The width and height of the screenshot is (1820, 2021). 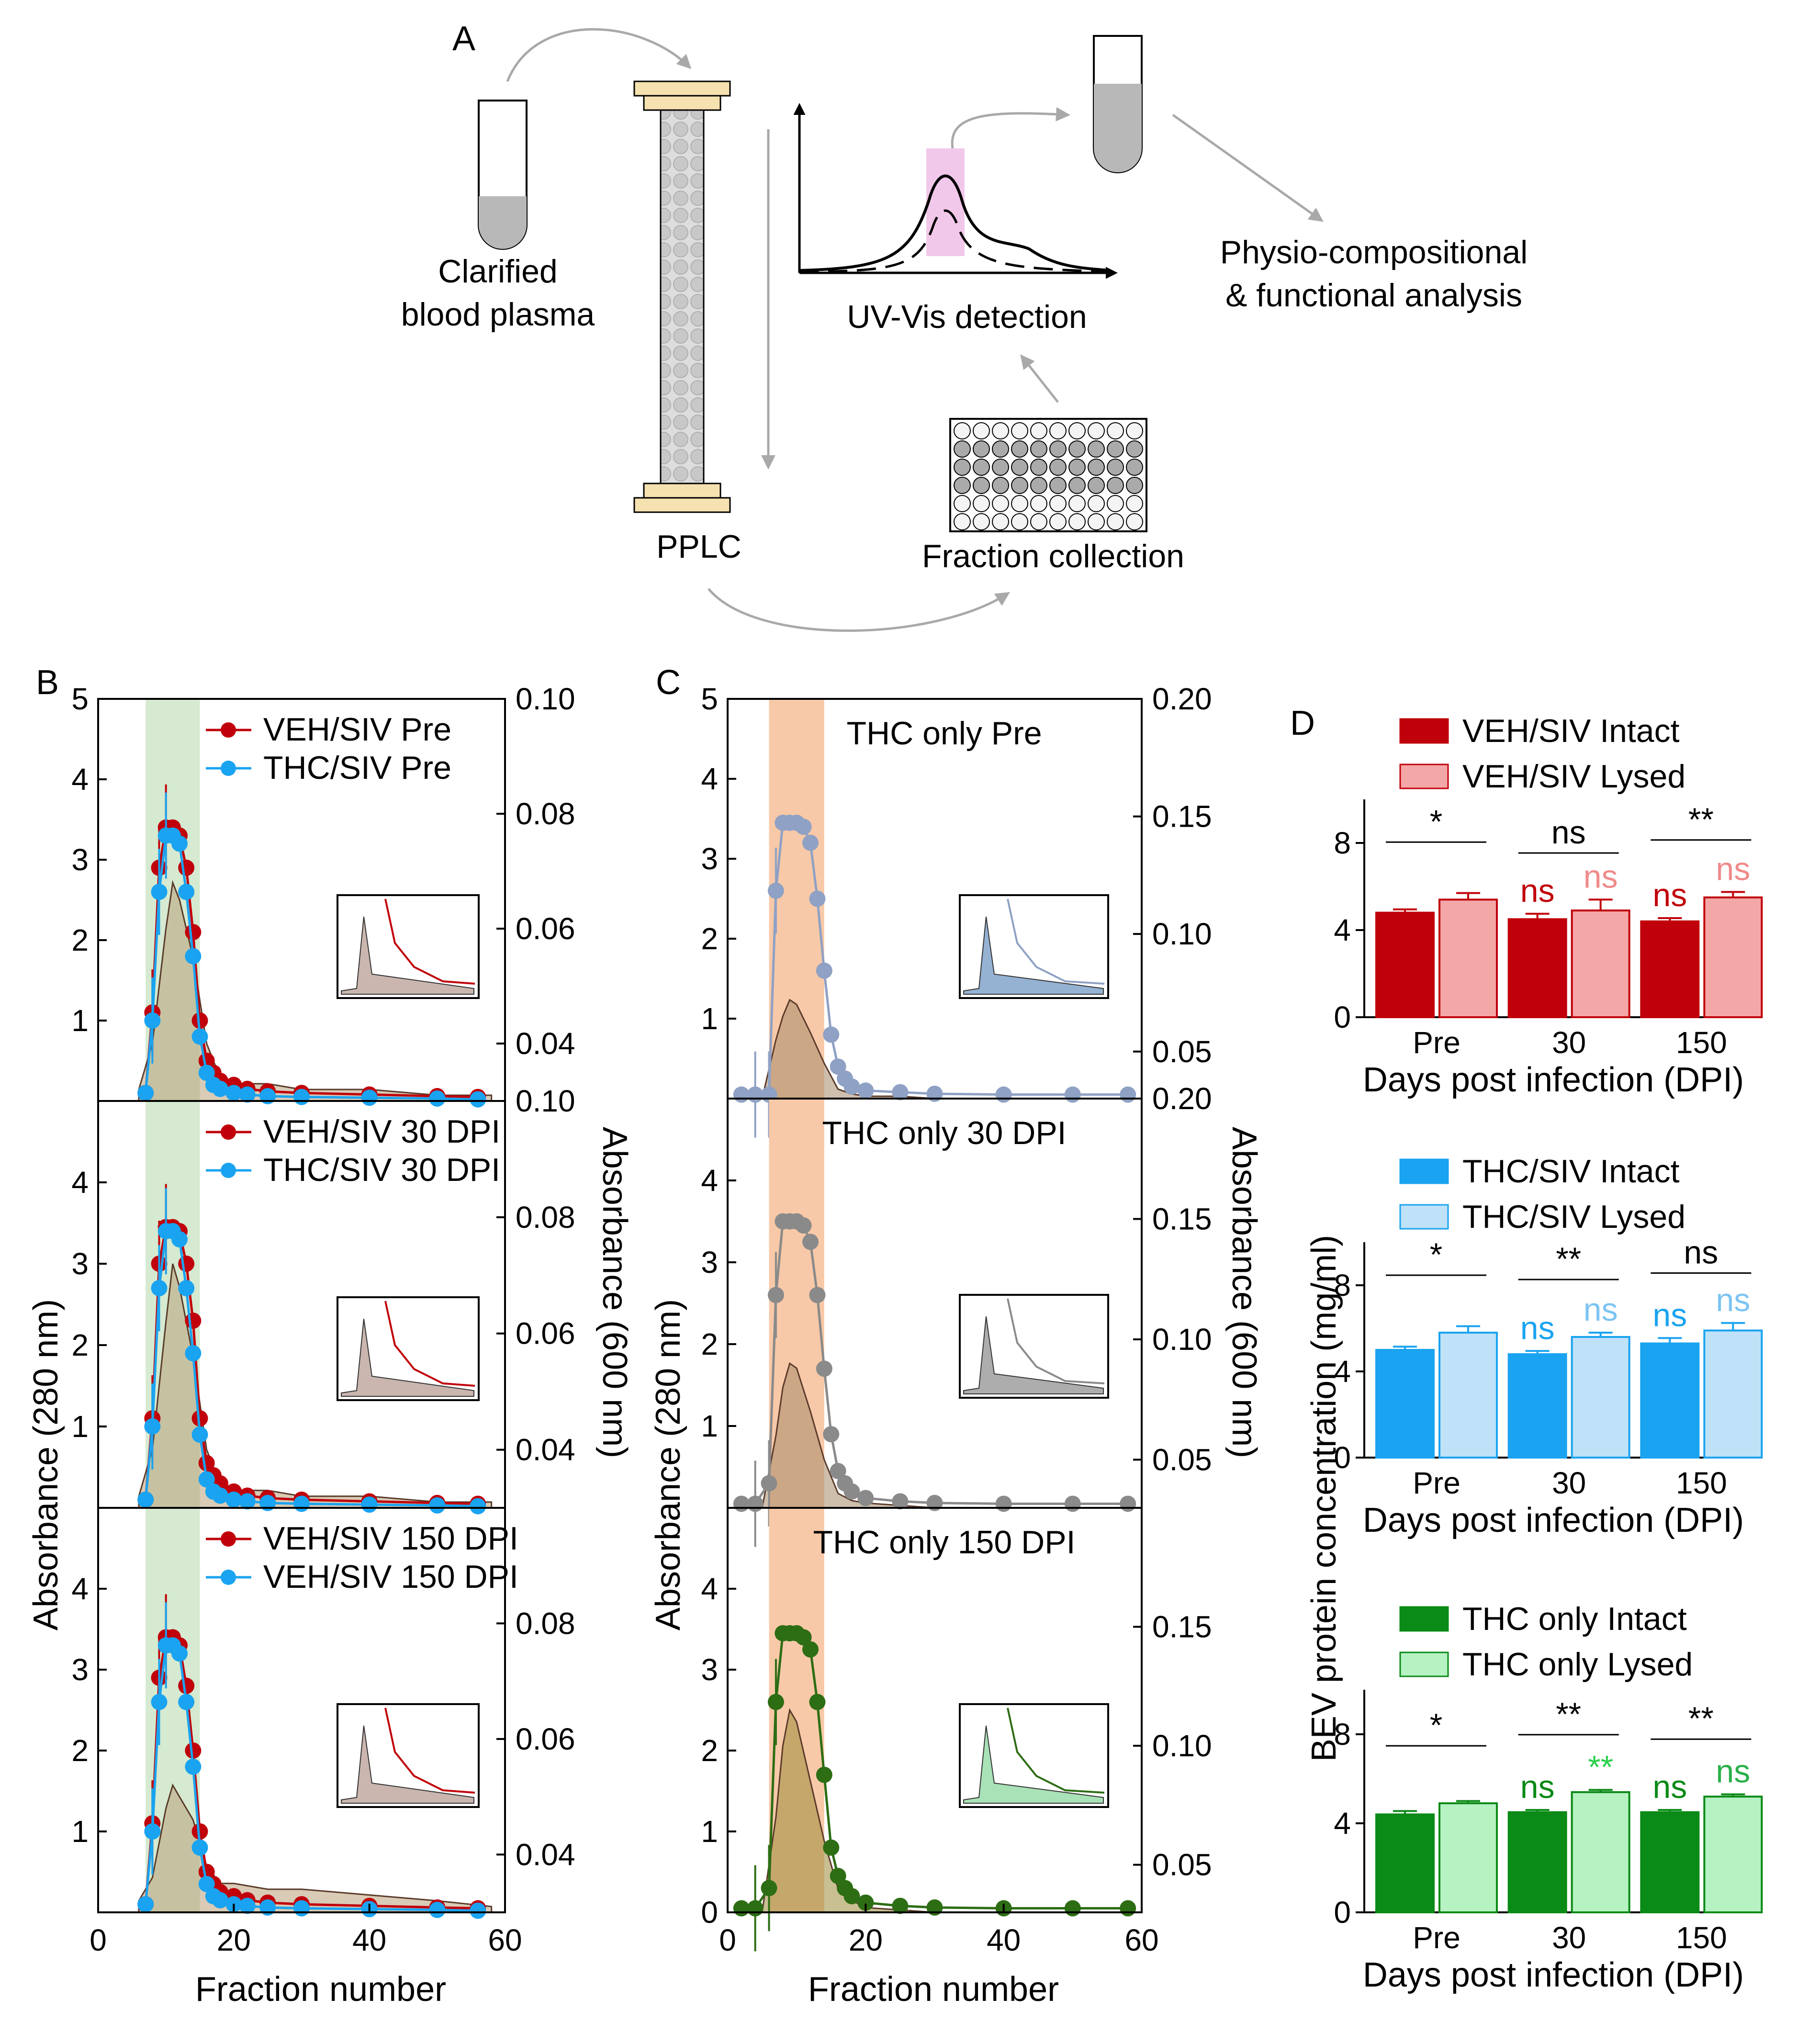 What do you see at coordinates (956, 1314) in the screenshot?
I see `chromatogram-c-middle: 1 2 3 4 0.05 0.10 0.15 0.20 THC only 30 DPI` at bounding box center [956, 1314].